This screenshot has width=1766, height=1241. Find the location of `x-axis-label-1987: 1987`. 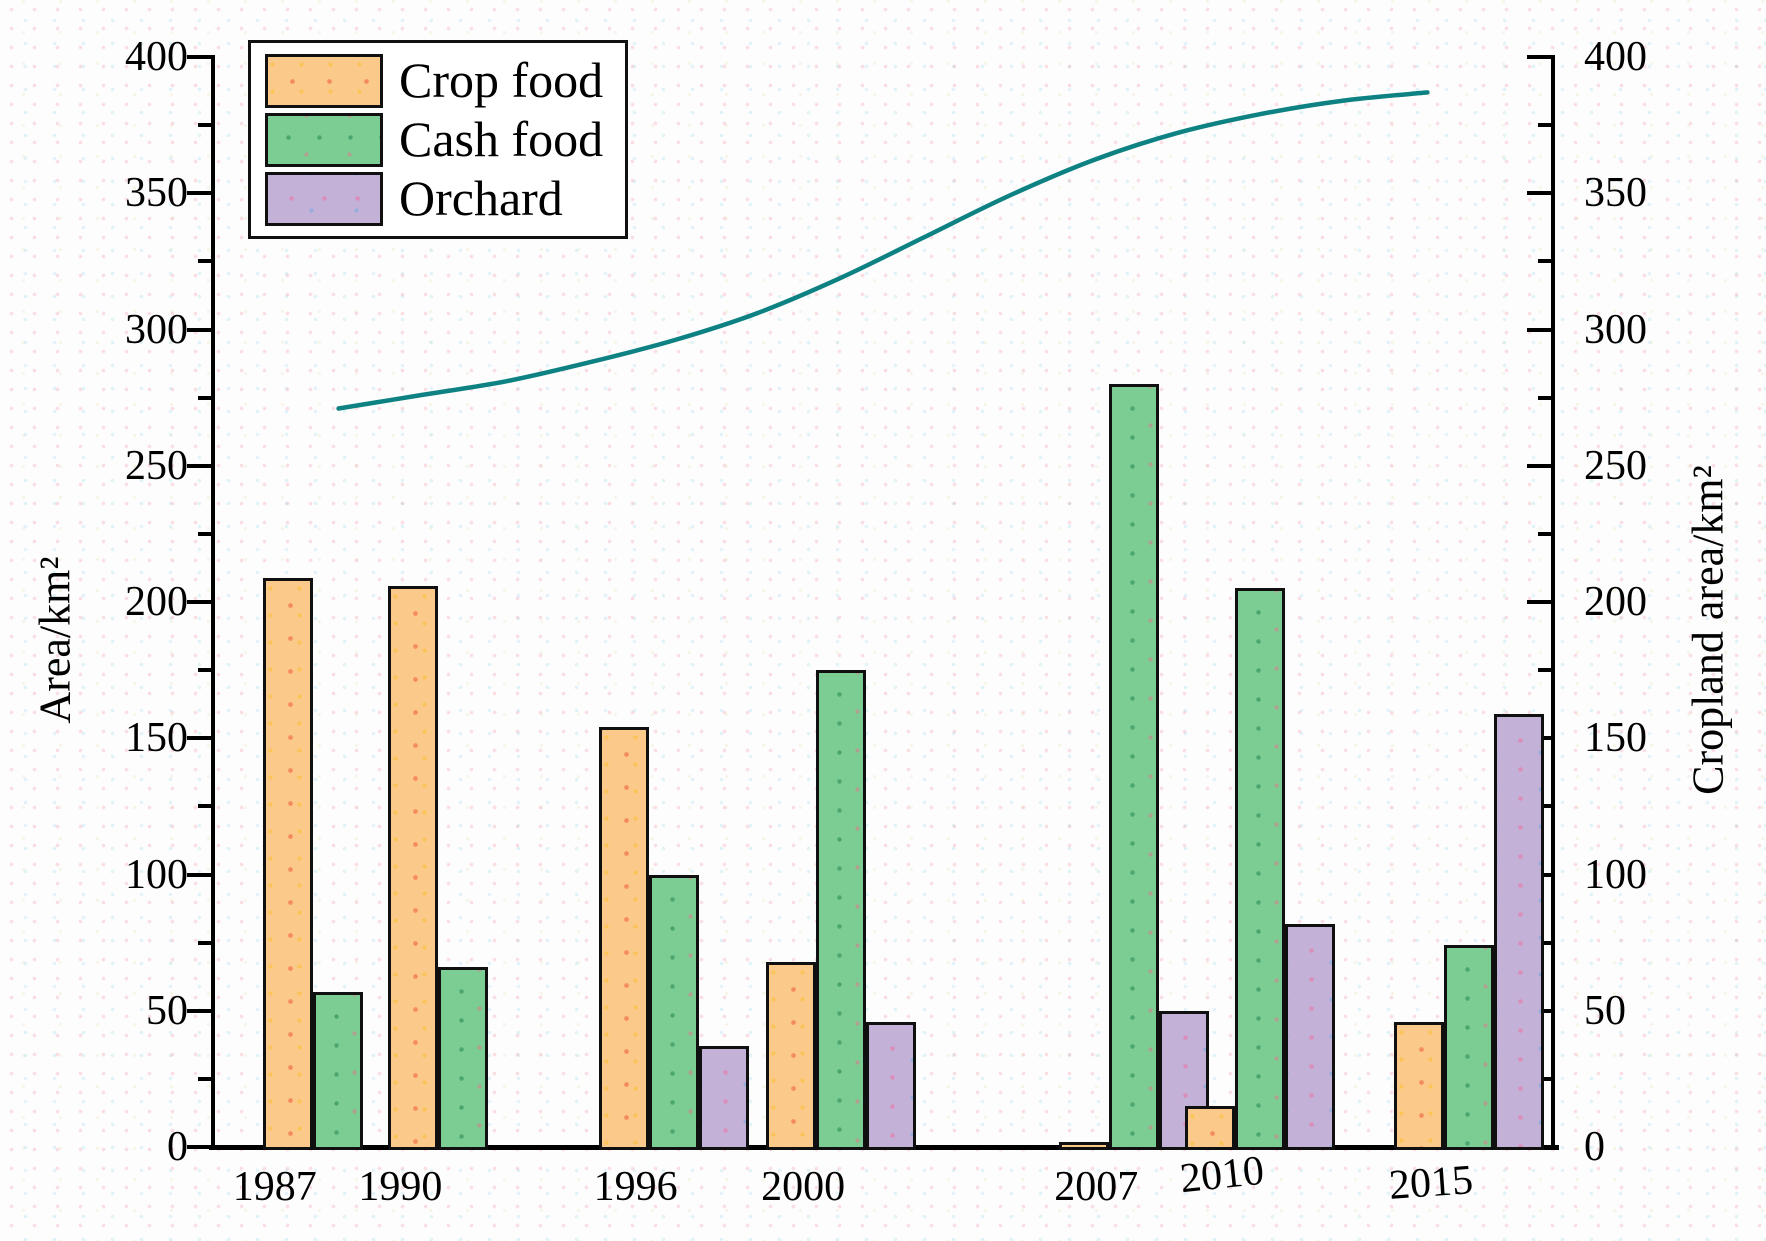

x-axis-label-1987: 1987 is located at coordinates (274, 1187).